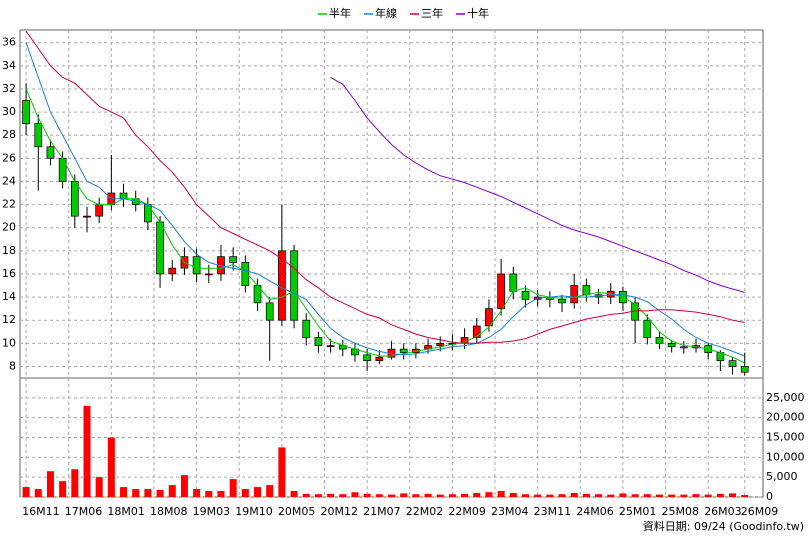 The image size is (808, 540). Describe the element at coordinates (785, 417) in the screenshot. I see `volume-tick-label: 20,000` at that location.